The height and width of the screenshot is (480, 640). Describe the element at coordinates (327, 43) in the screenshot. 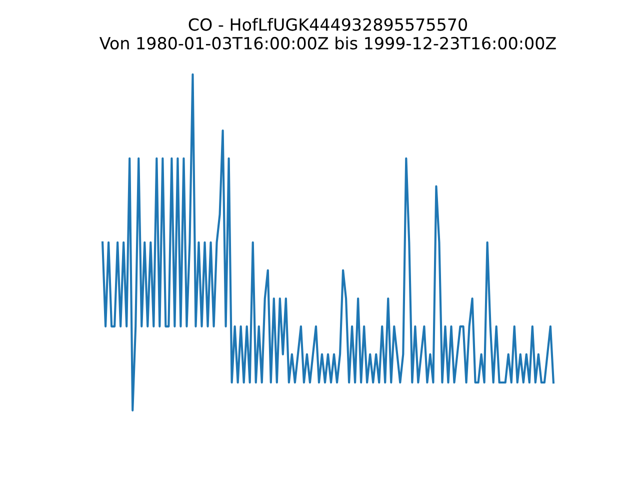

I see `chart-subtitle: Von 1980-01-03T16:00:00Z bis 1999-12-23T16:00:00Z` at that location.